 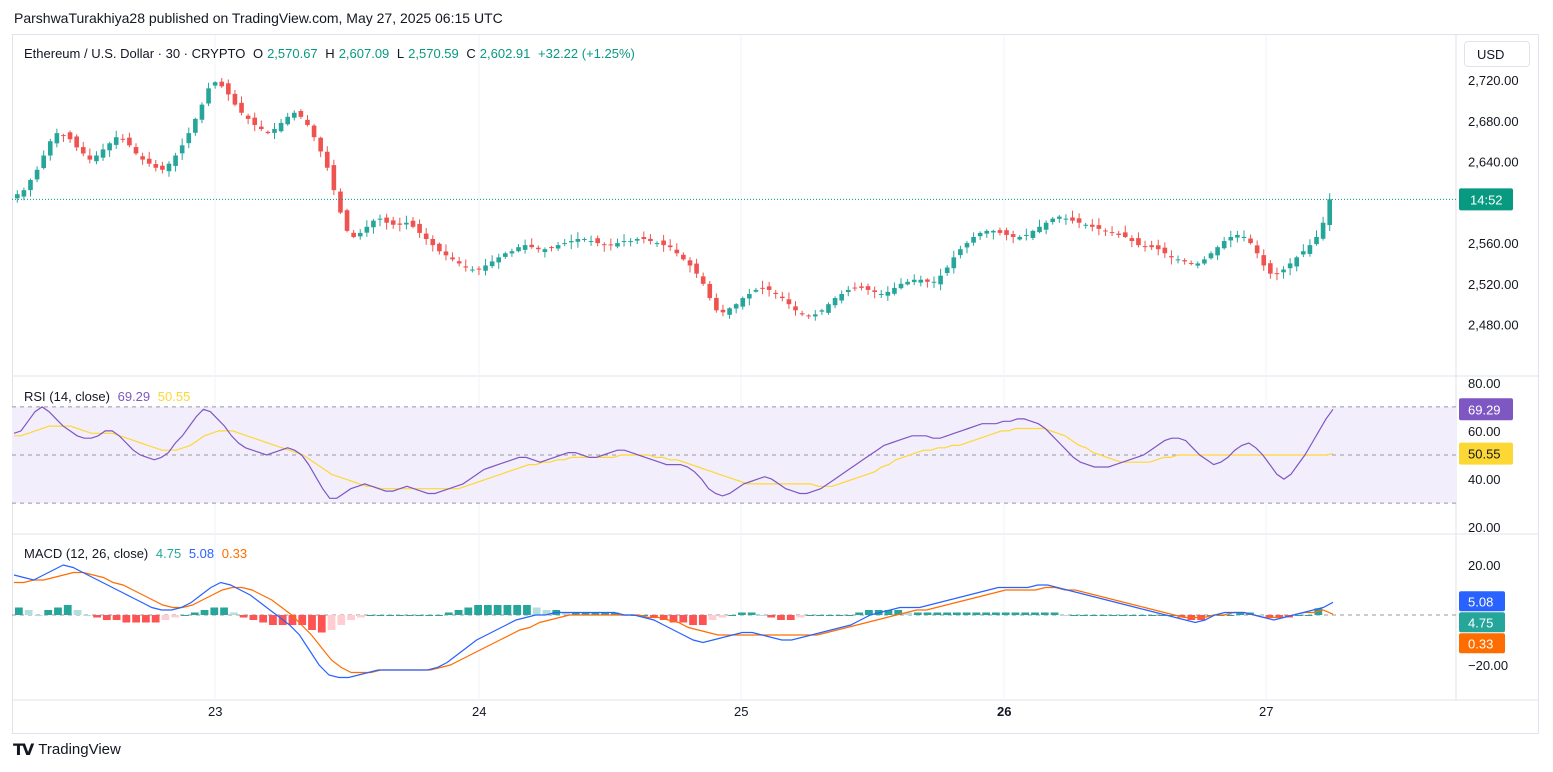 I want to click on rsi-ma-line, so click(x=674, y=457).